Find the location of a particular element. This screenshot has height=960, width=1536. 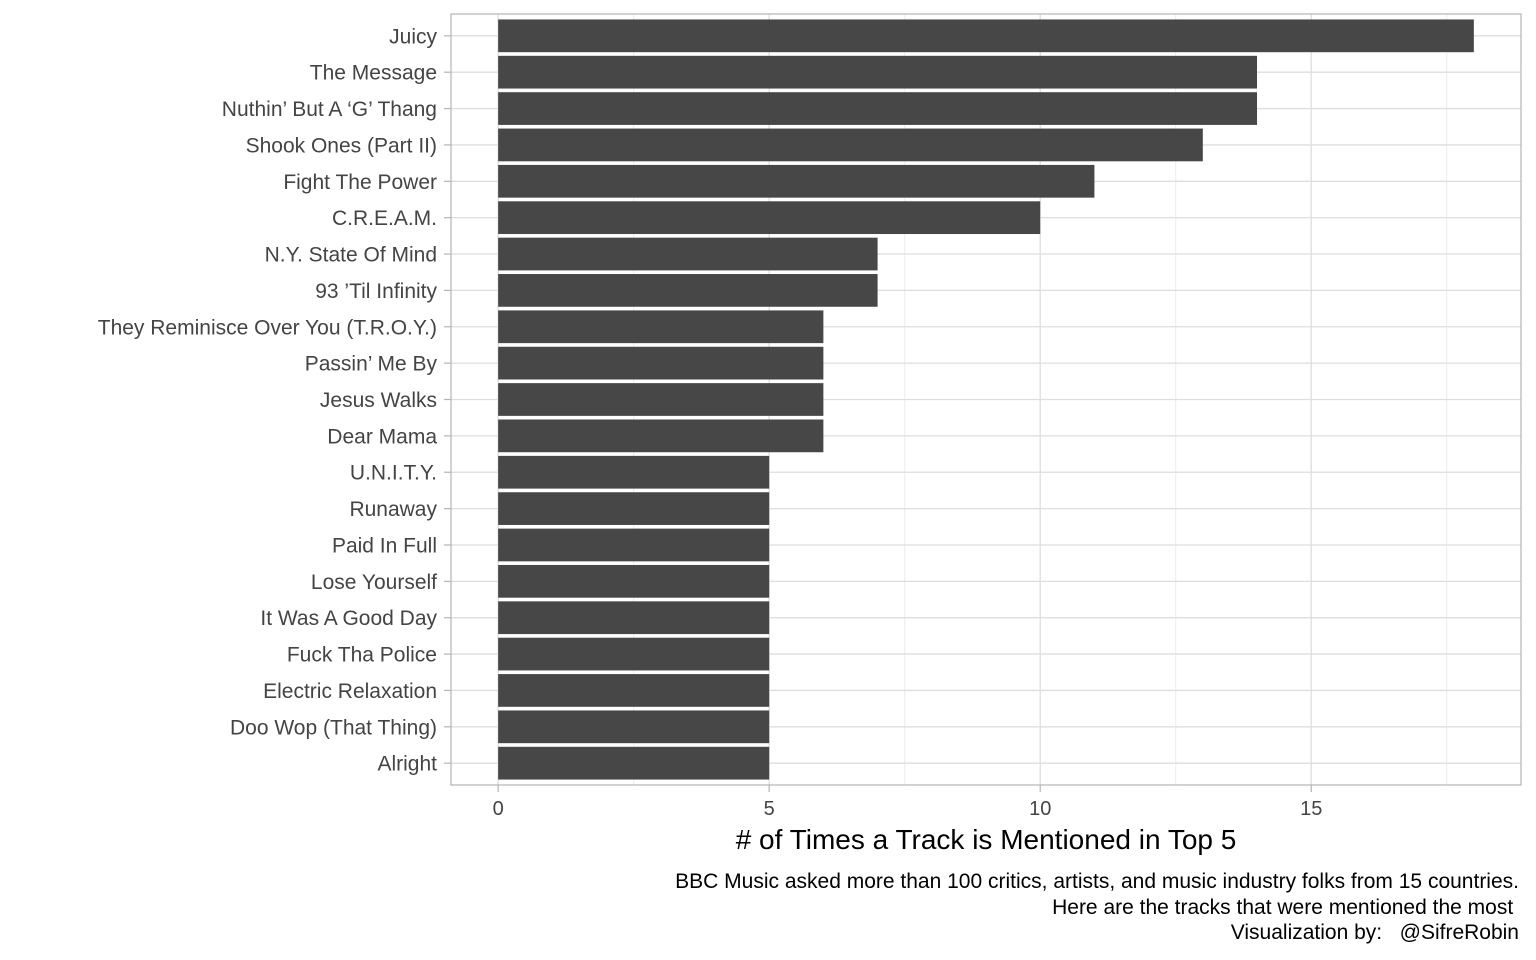

caption-line-3: Visualization by: @SifreRobin is located at coordinates (1375, 932).